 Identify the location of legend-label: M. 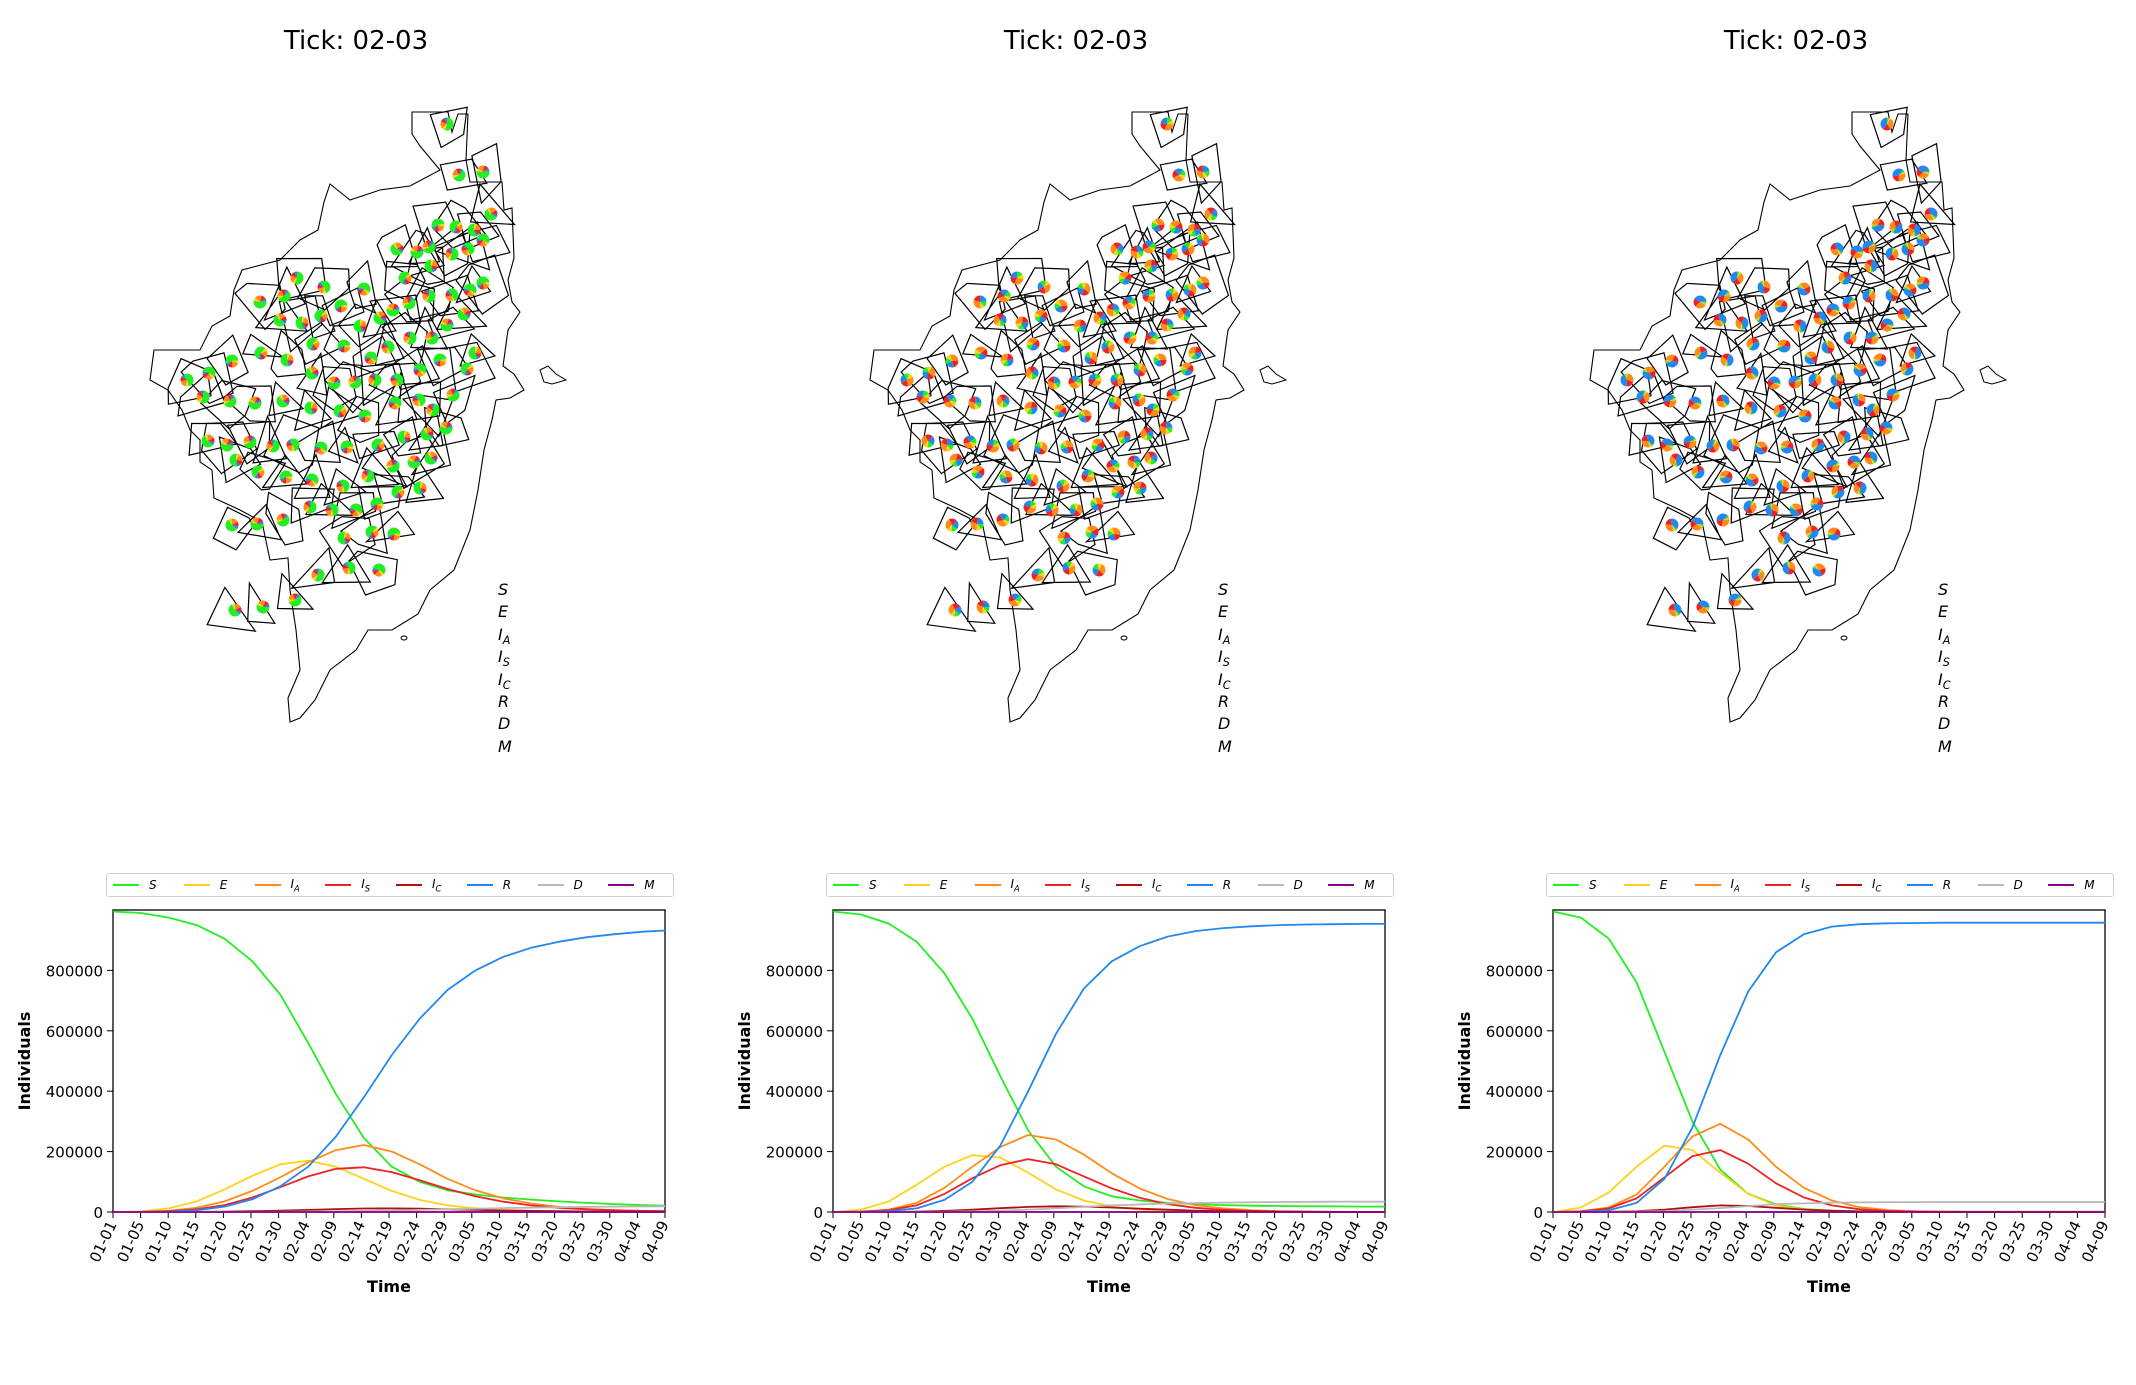
(2089, 885).